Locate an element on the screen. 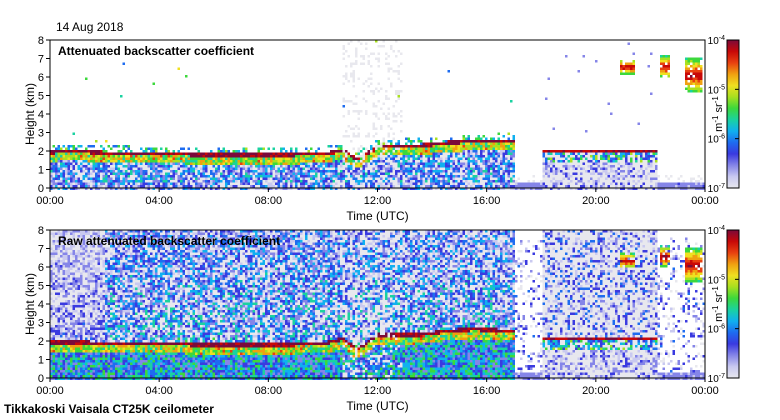 The height and width of the screenshot is (420, 780). chart-title: Attenuated backscatter coefficient is located at coordinates (156, 51).